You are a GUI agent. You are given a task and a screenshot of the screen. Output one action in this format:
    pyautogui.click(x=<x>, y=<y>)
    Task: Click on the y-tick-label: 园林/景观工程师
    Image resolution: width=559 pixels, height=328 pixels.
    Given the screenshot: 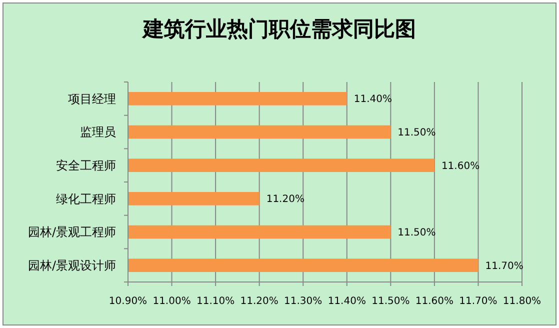 What is the action you would take?
    pyautogui.click(x=72, y=232)
    